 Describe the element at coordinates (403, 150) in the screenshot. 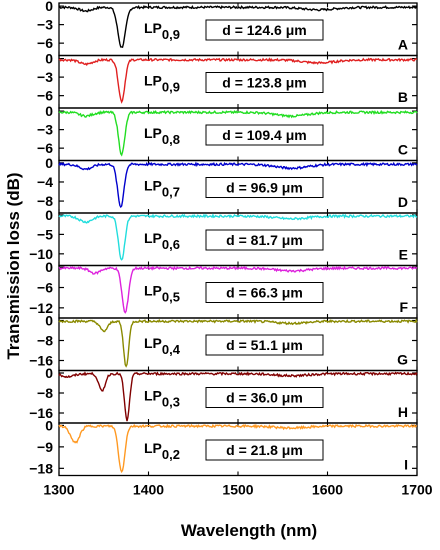

I see `panel-letter: C` at that location.